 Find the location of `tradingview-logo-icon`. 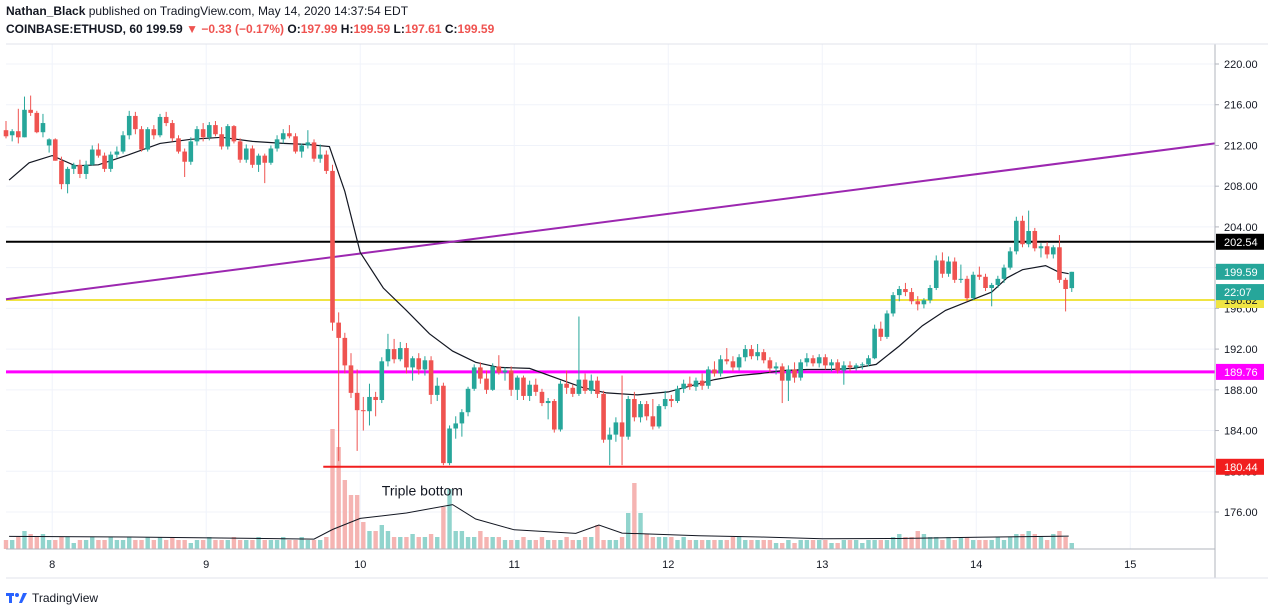

tradingview-logo-icon is located at coordinates (17, 598).